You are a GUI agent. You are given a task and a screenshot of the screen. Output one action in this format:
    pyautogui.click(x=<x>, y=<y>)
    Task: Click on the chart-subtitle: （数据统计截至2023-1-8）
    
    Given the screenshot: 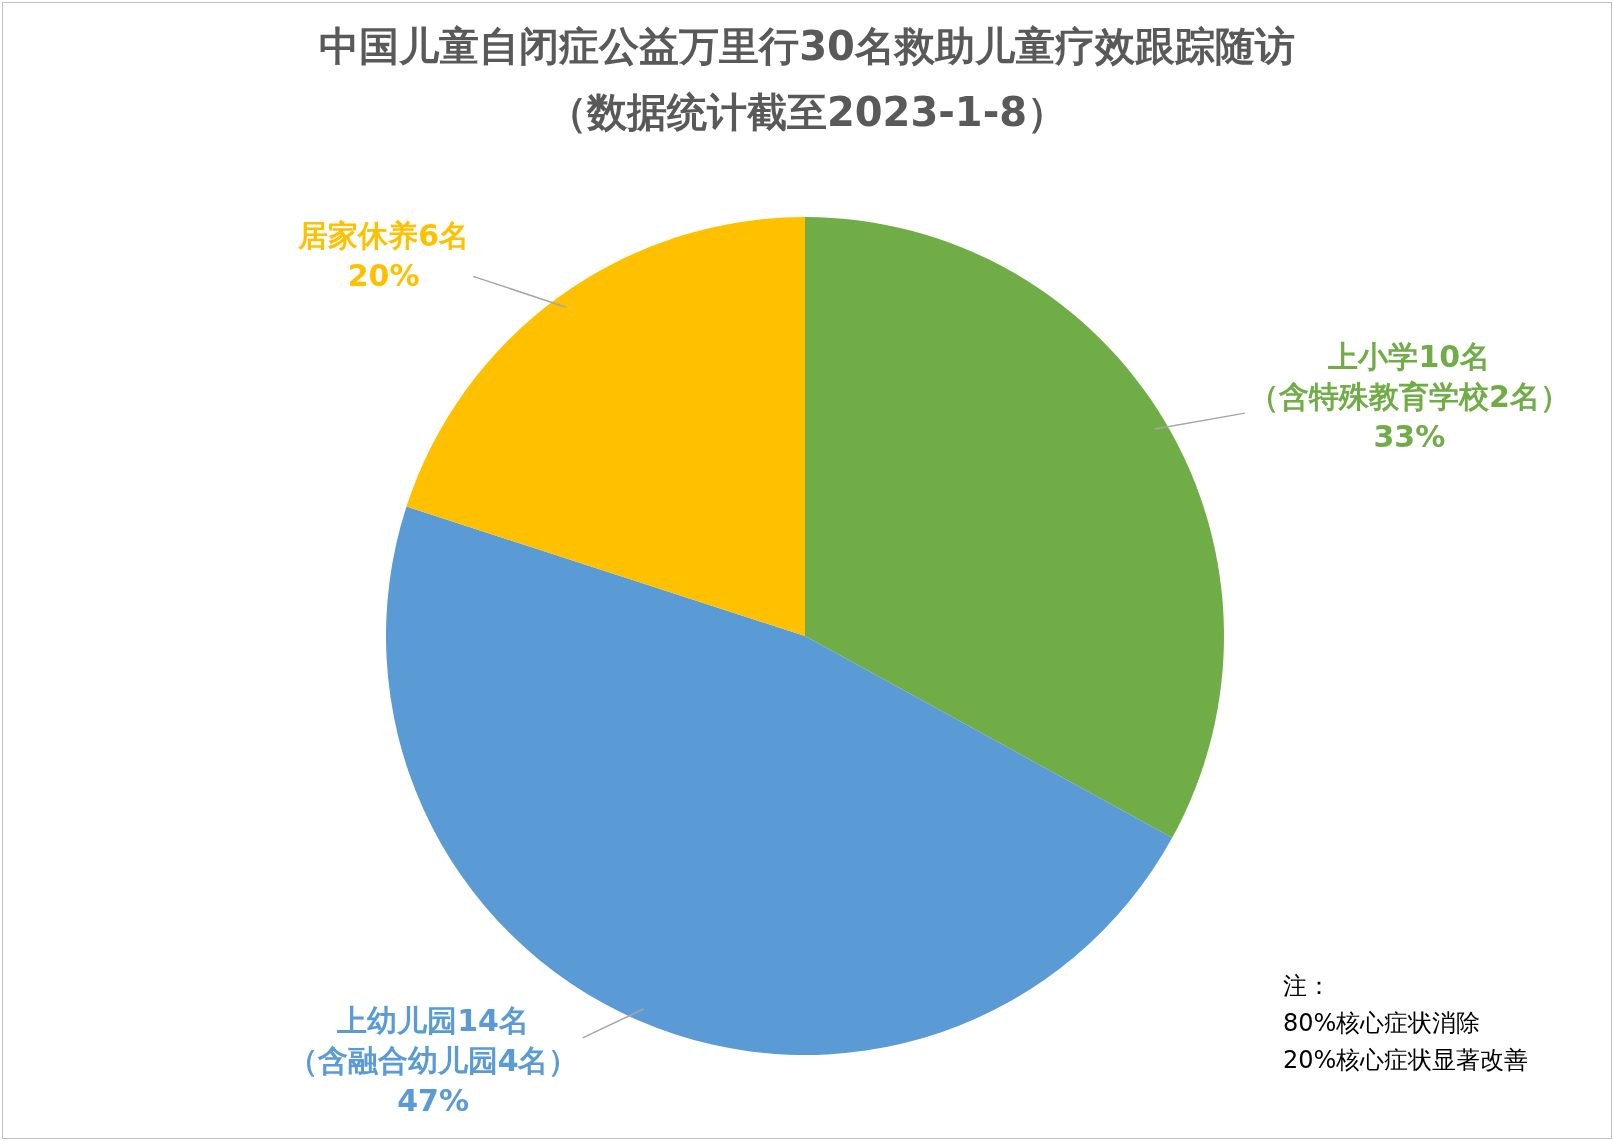 What is the action you would take?
    pyautogui.click(x=807, y=112)
    